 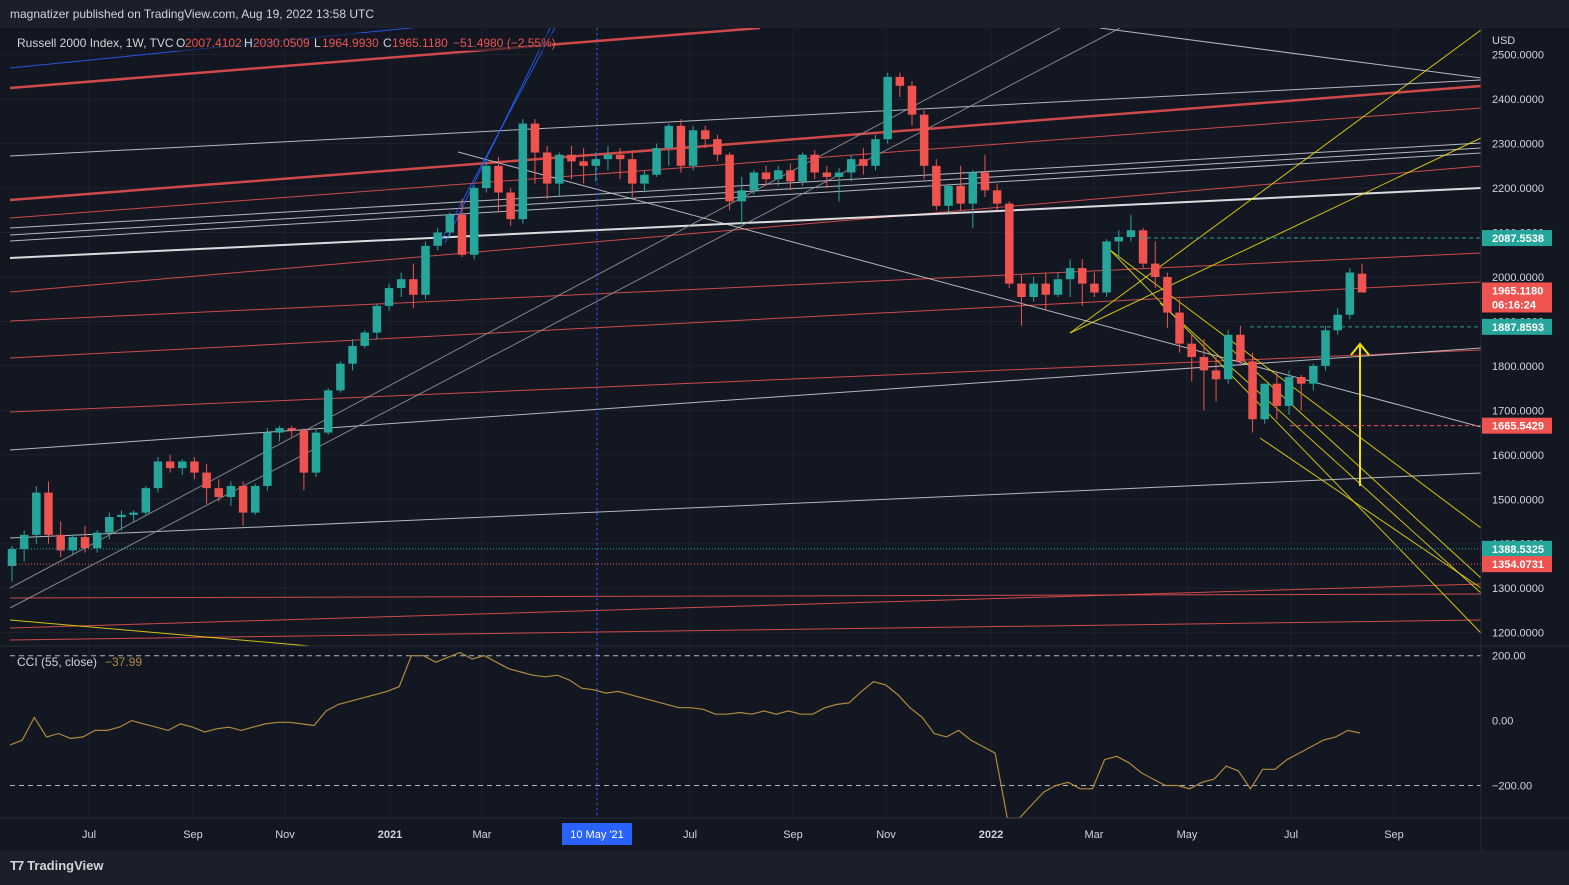 I want to click on cci-legend-name: CCI (55, close), so click(x=57, y=662).